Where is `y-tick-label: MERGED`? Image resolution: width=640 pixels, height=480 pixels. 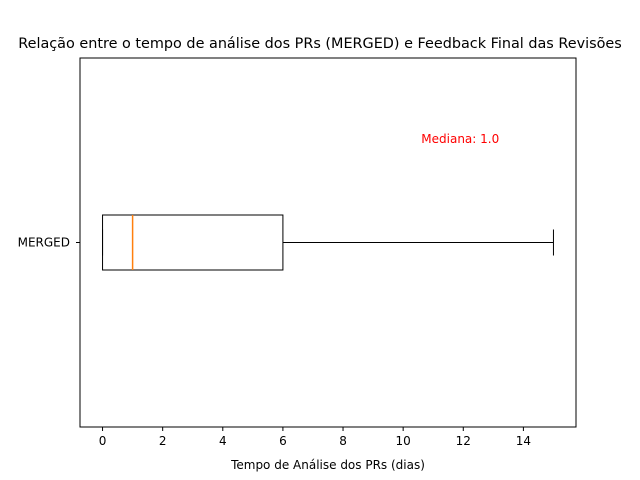
y-tick-label: MERGED is located at coordinates (44, 243).